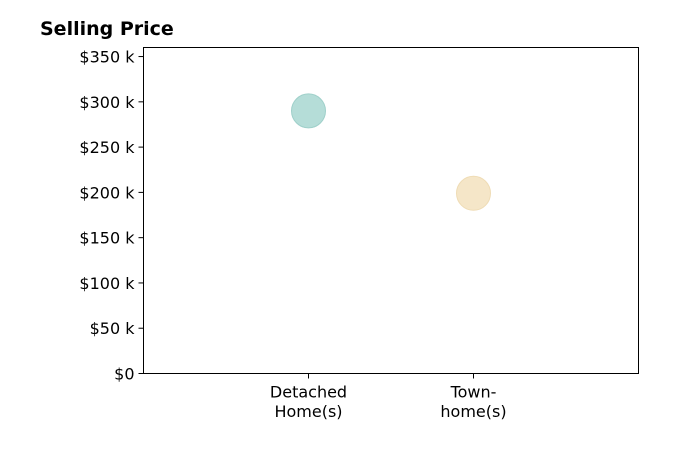  Describe the element at coordinates (107, 102) in the screenshot. I see `y-tick-label: $300 k` at that location.